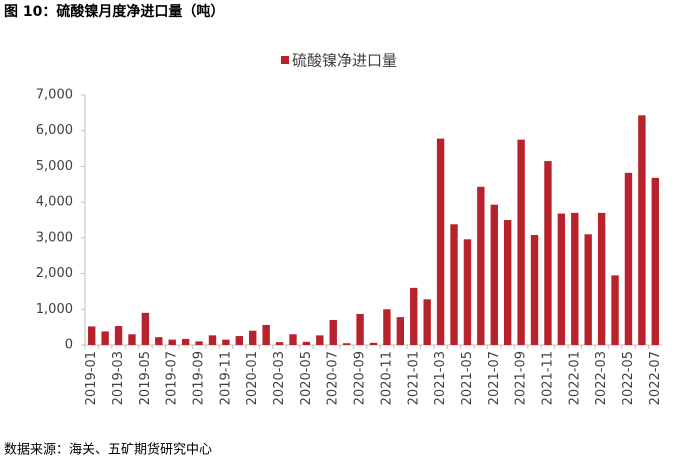 Image resolution: width=684 pixels, height=465 pixels. What do you see at coordinates (628, 378) in the screenshot?
I see `x-tick-label: 2022-05` at bounding box center [628, 378].